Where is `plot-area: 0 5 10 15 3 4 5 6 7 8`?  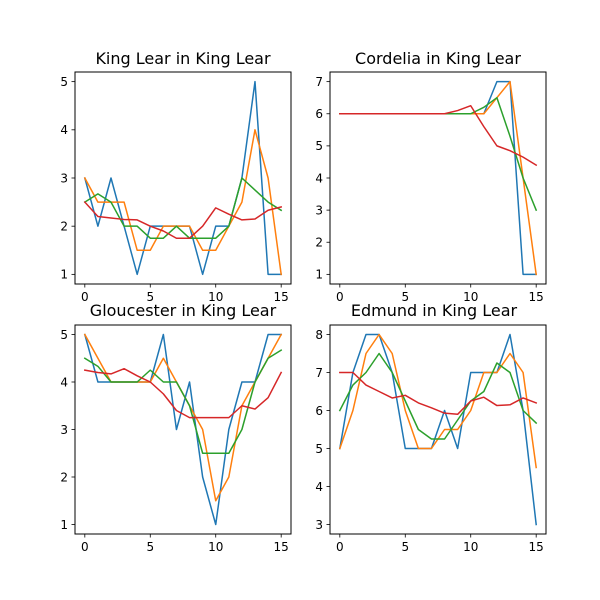 plot-area: 0 5 10 15 3 4 5 6 7 8 is located at coordinates (429, 441).